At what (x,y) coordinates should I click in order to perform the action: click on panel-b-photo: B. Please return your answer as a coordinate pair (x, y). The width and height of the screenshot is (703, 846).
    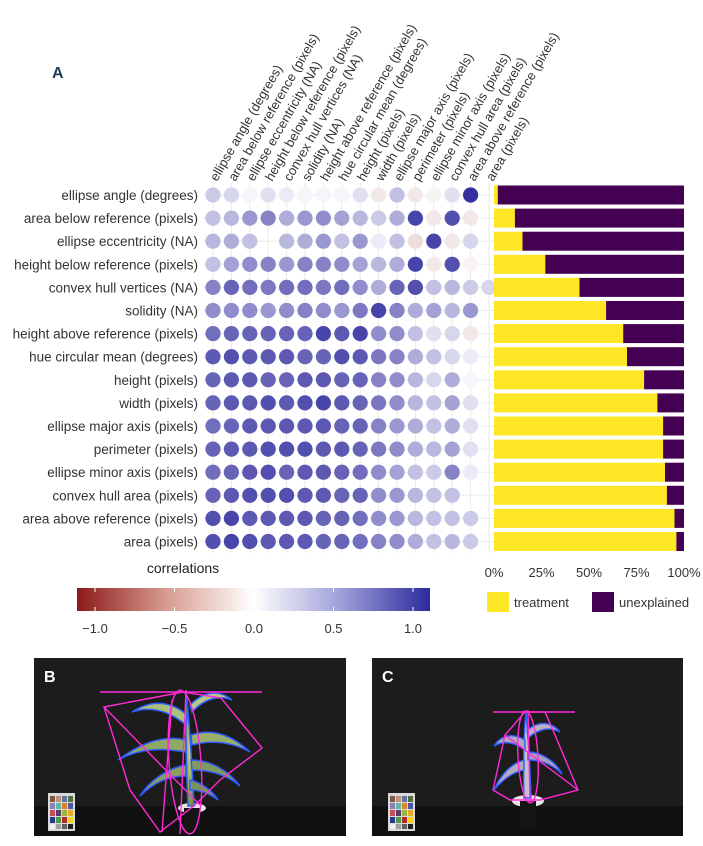
    Looking at the image, I should click on (190, 747).